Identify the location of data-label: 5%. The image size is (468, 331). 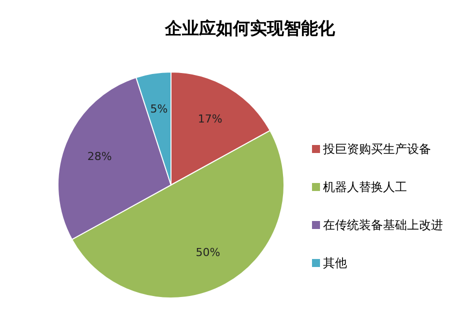
(159, 109).